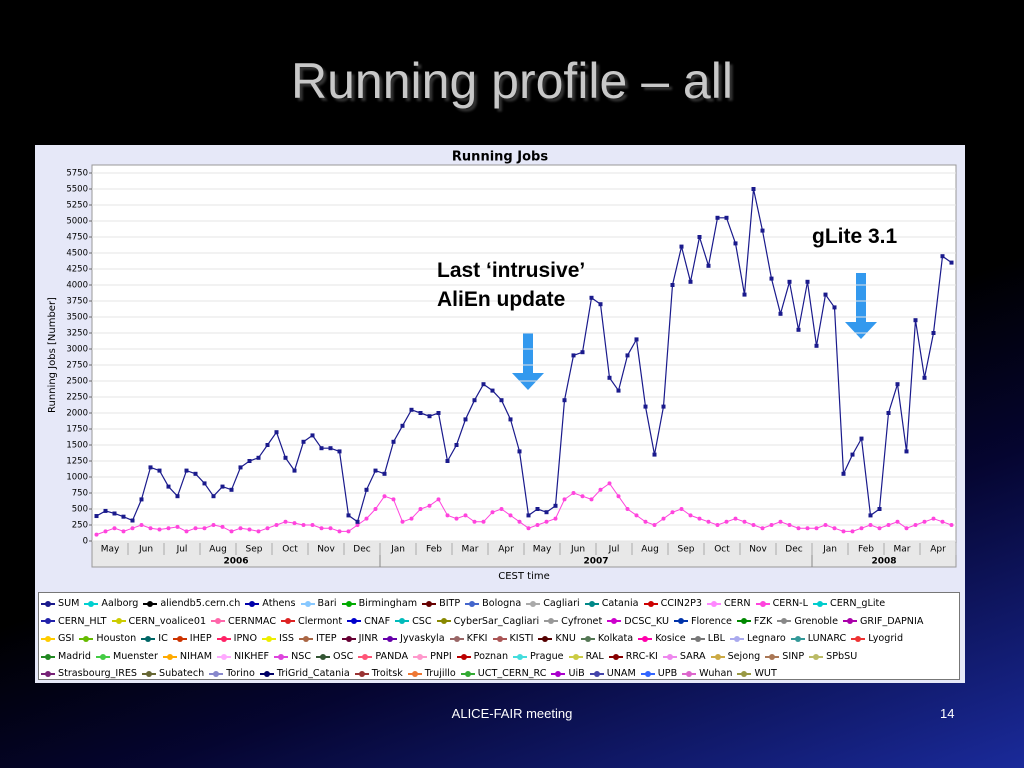  Describe the element at coordinates (512, 639) in the screenshot. I see `legend-item: KISTI` at that location.